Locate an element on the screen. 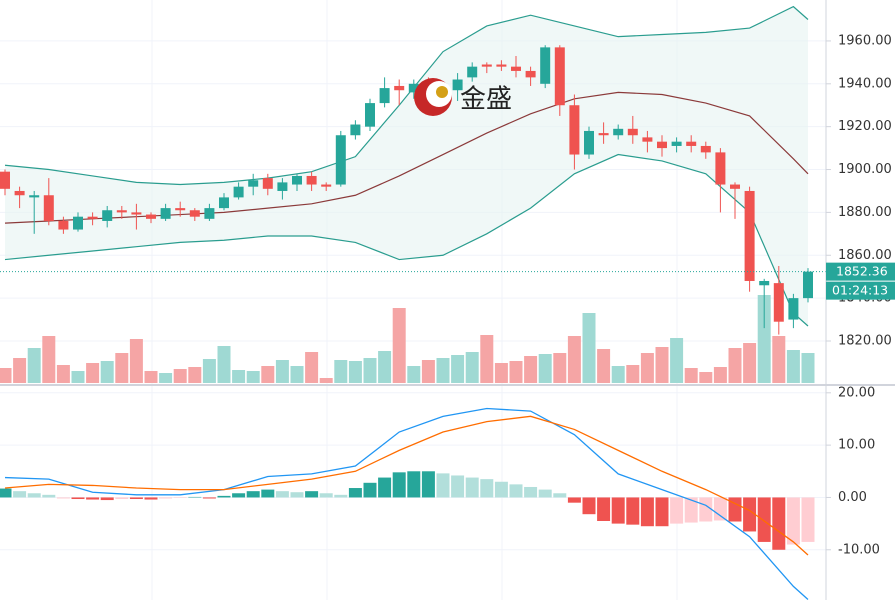 The image size is (895, 600). y-tick-label: 1900.00 is located at coordinates (865, 169).